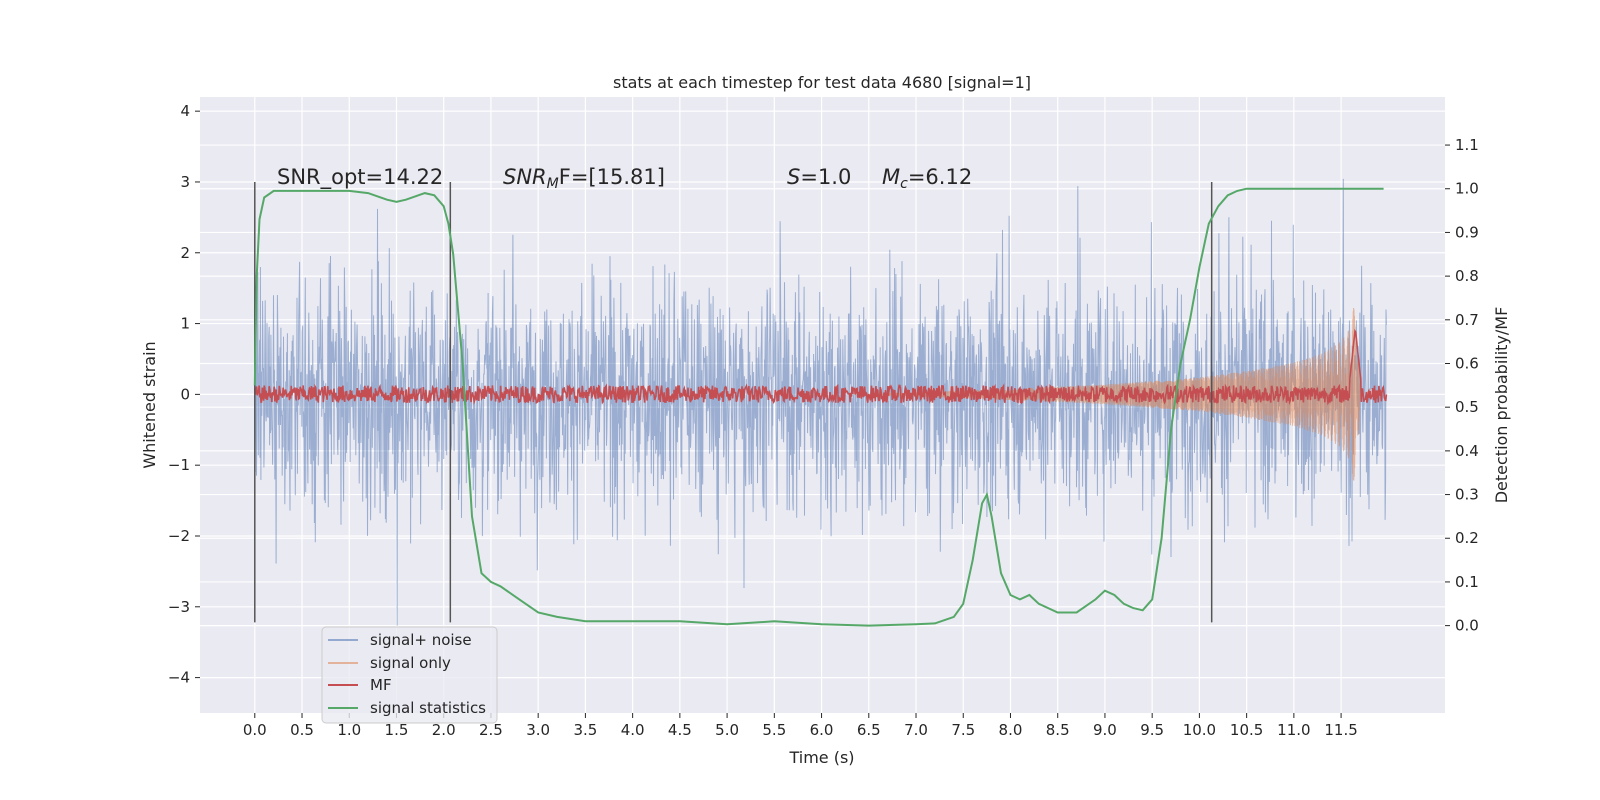 This screenshot has height=800, width=1600. Describe the element at coordinates (410, 663) in the screenshot. I see `legend-label-signal-only: signal only` at that location.